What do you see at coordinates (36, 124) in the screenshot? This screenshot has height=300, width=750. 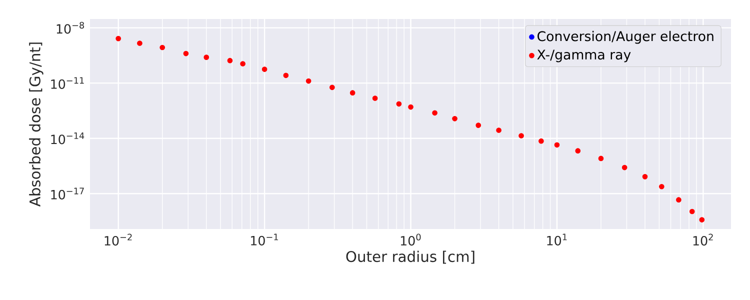 I see `y-axis-title: Absorbed dose [Gy/nt]` at bounding box center [36, 124].